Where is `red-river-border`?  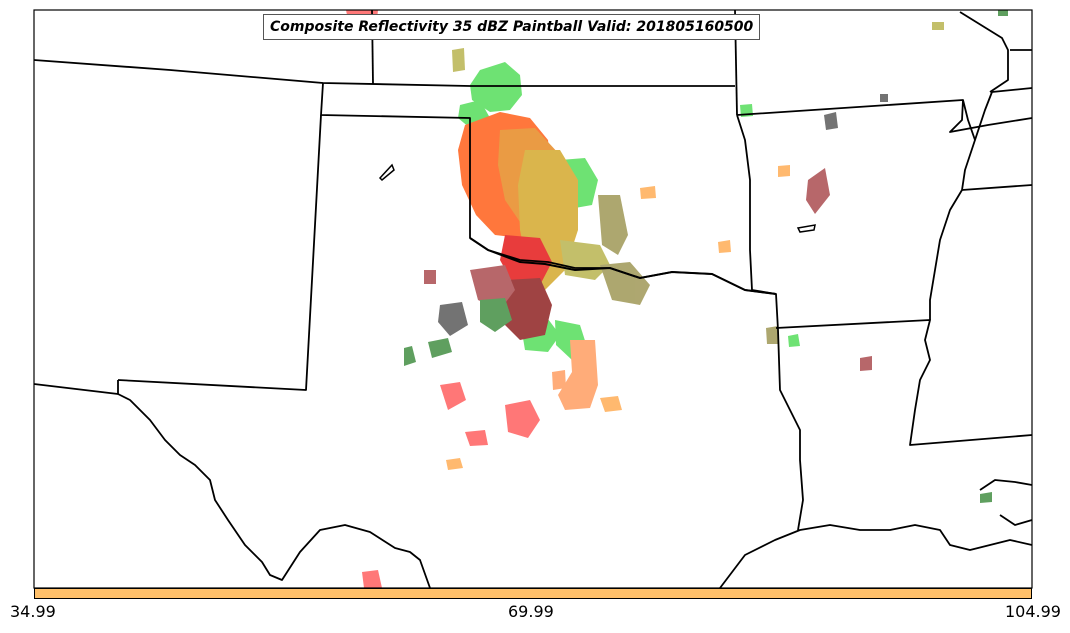 red-river-border is located at coordinates (623, 266).